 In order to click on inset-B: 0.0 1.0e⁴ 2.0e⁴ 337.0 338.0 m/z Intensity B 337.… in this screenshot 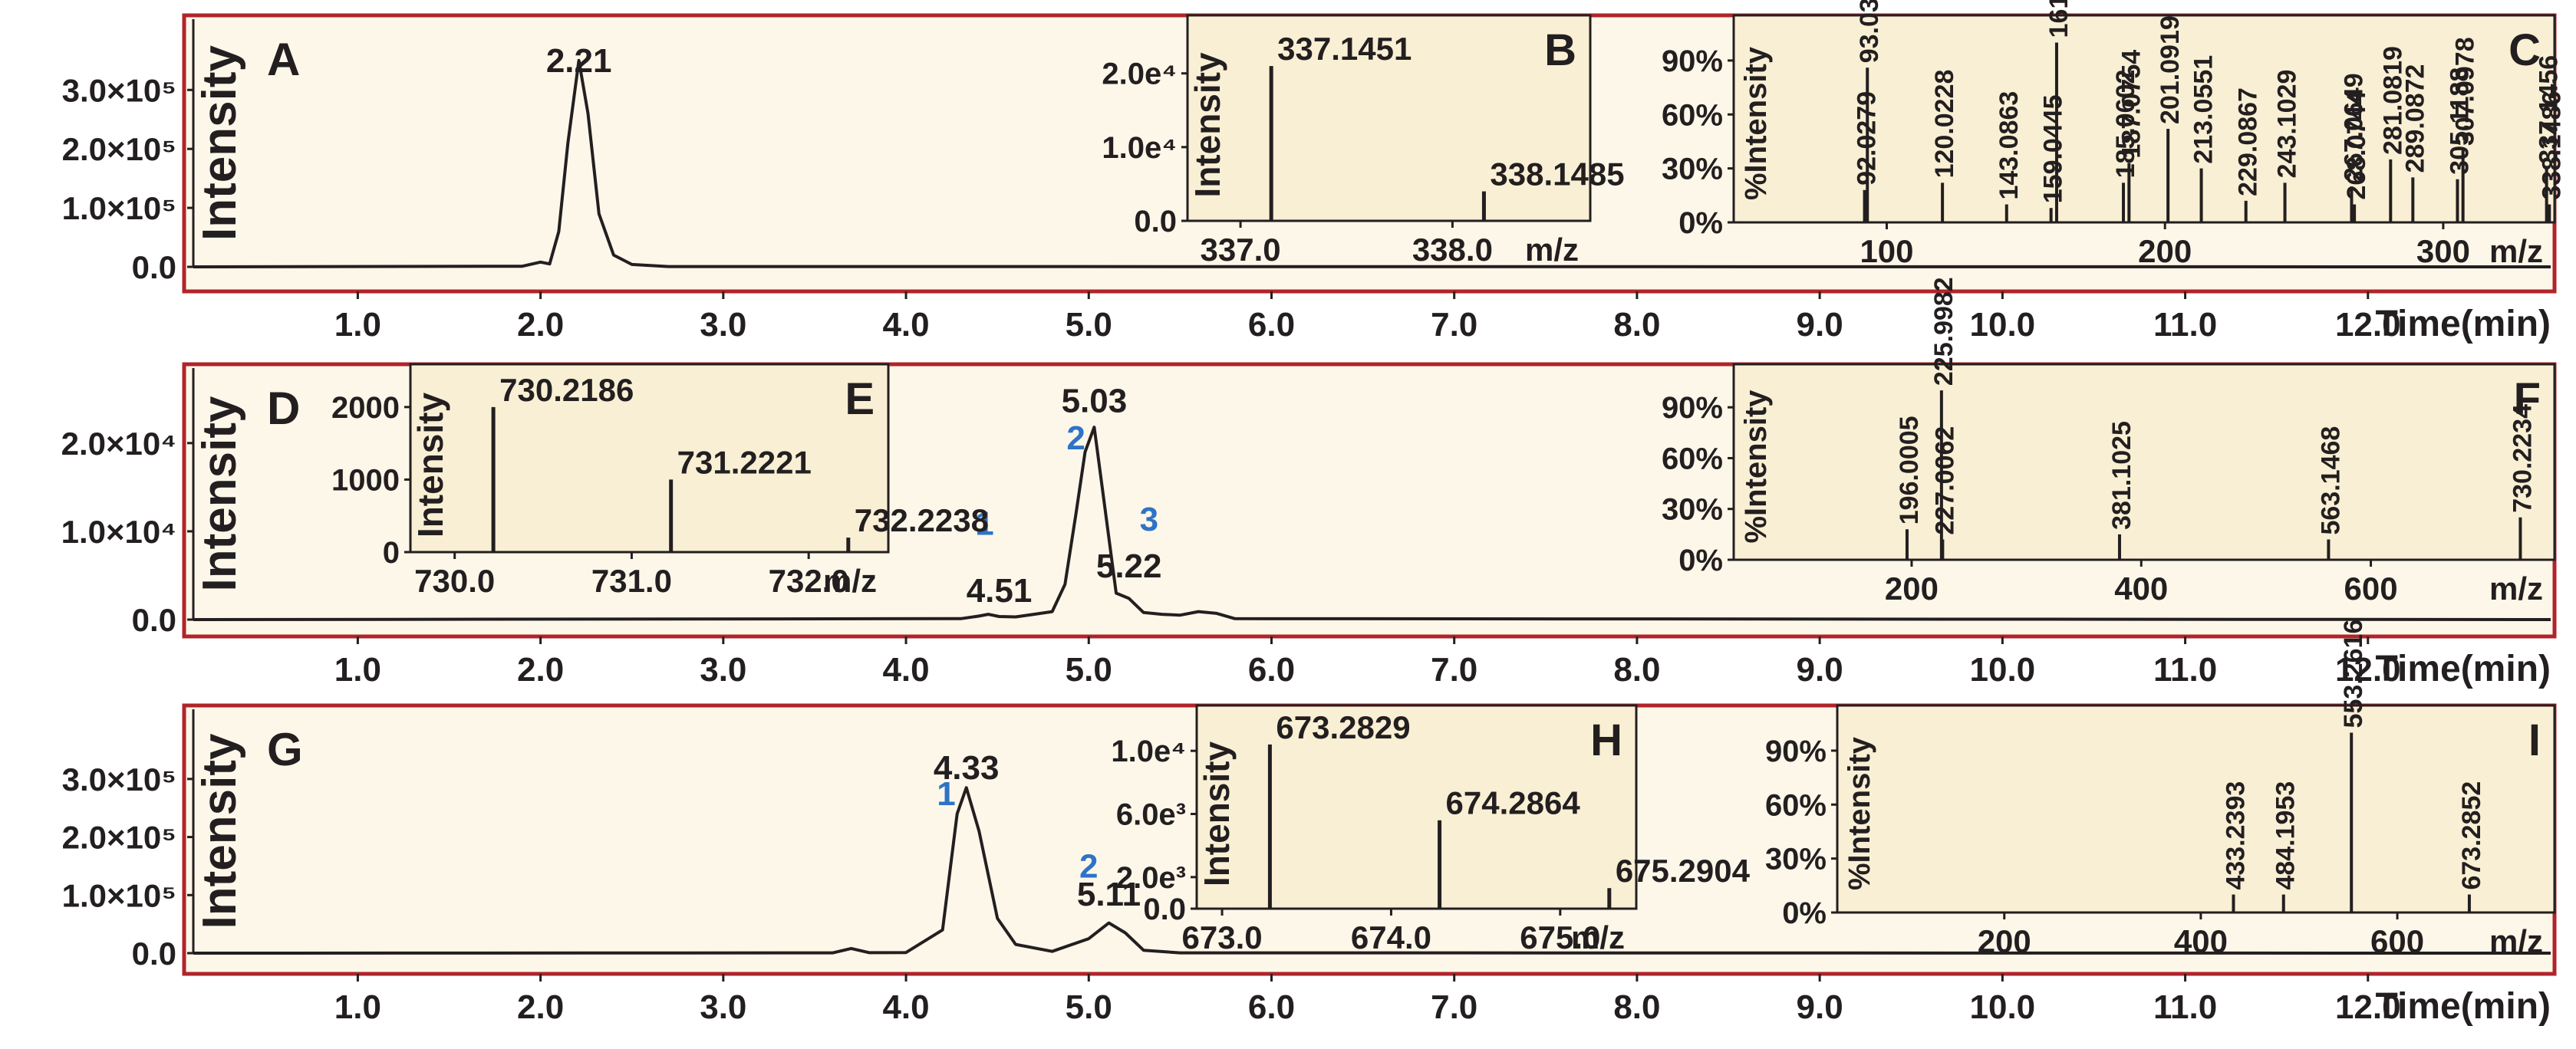, I will do `click(1363, 141)`.